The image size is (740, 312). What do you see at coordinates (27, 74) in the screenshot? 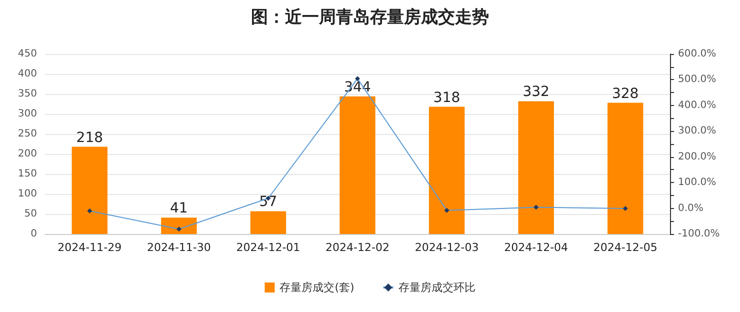
I see `y-tick-label: 400` at bounding box center [27, 74].